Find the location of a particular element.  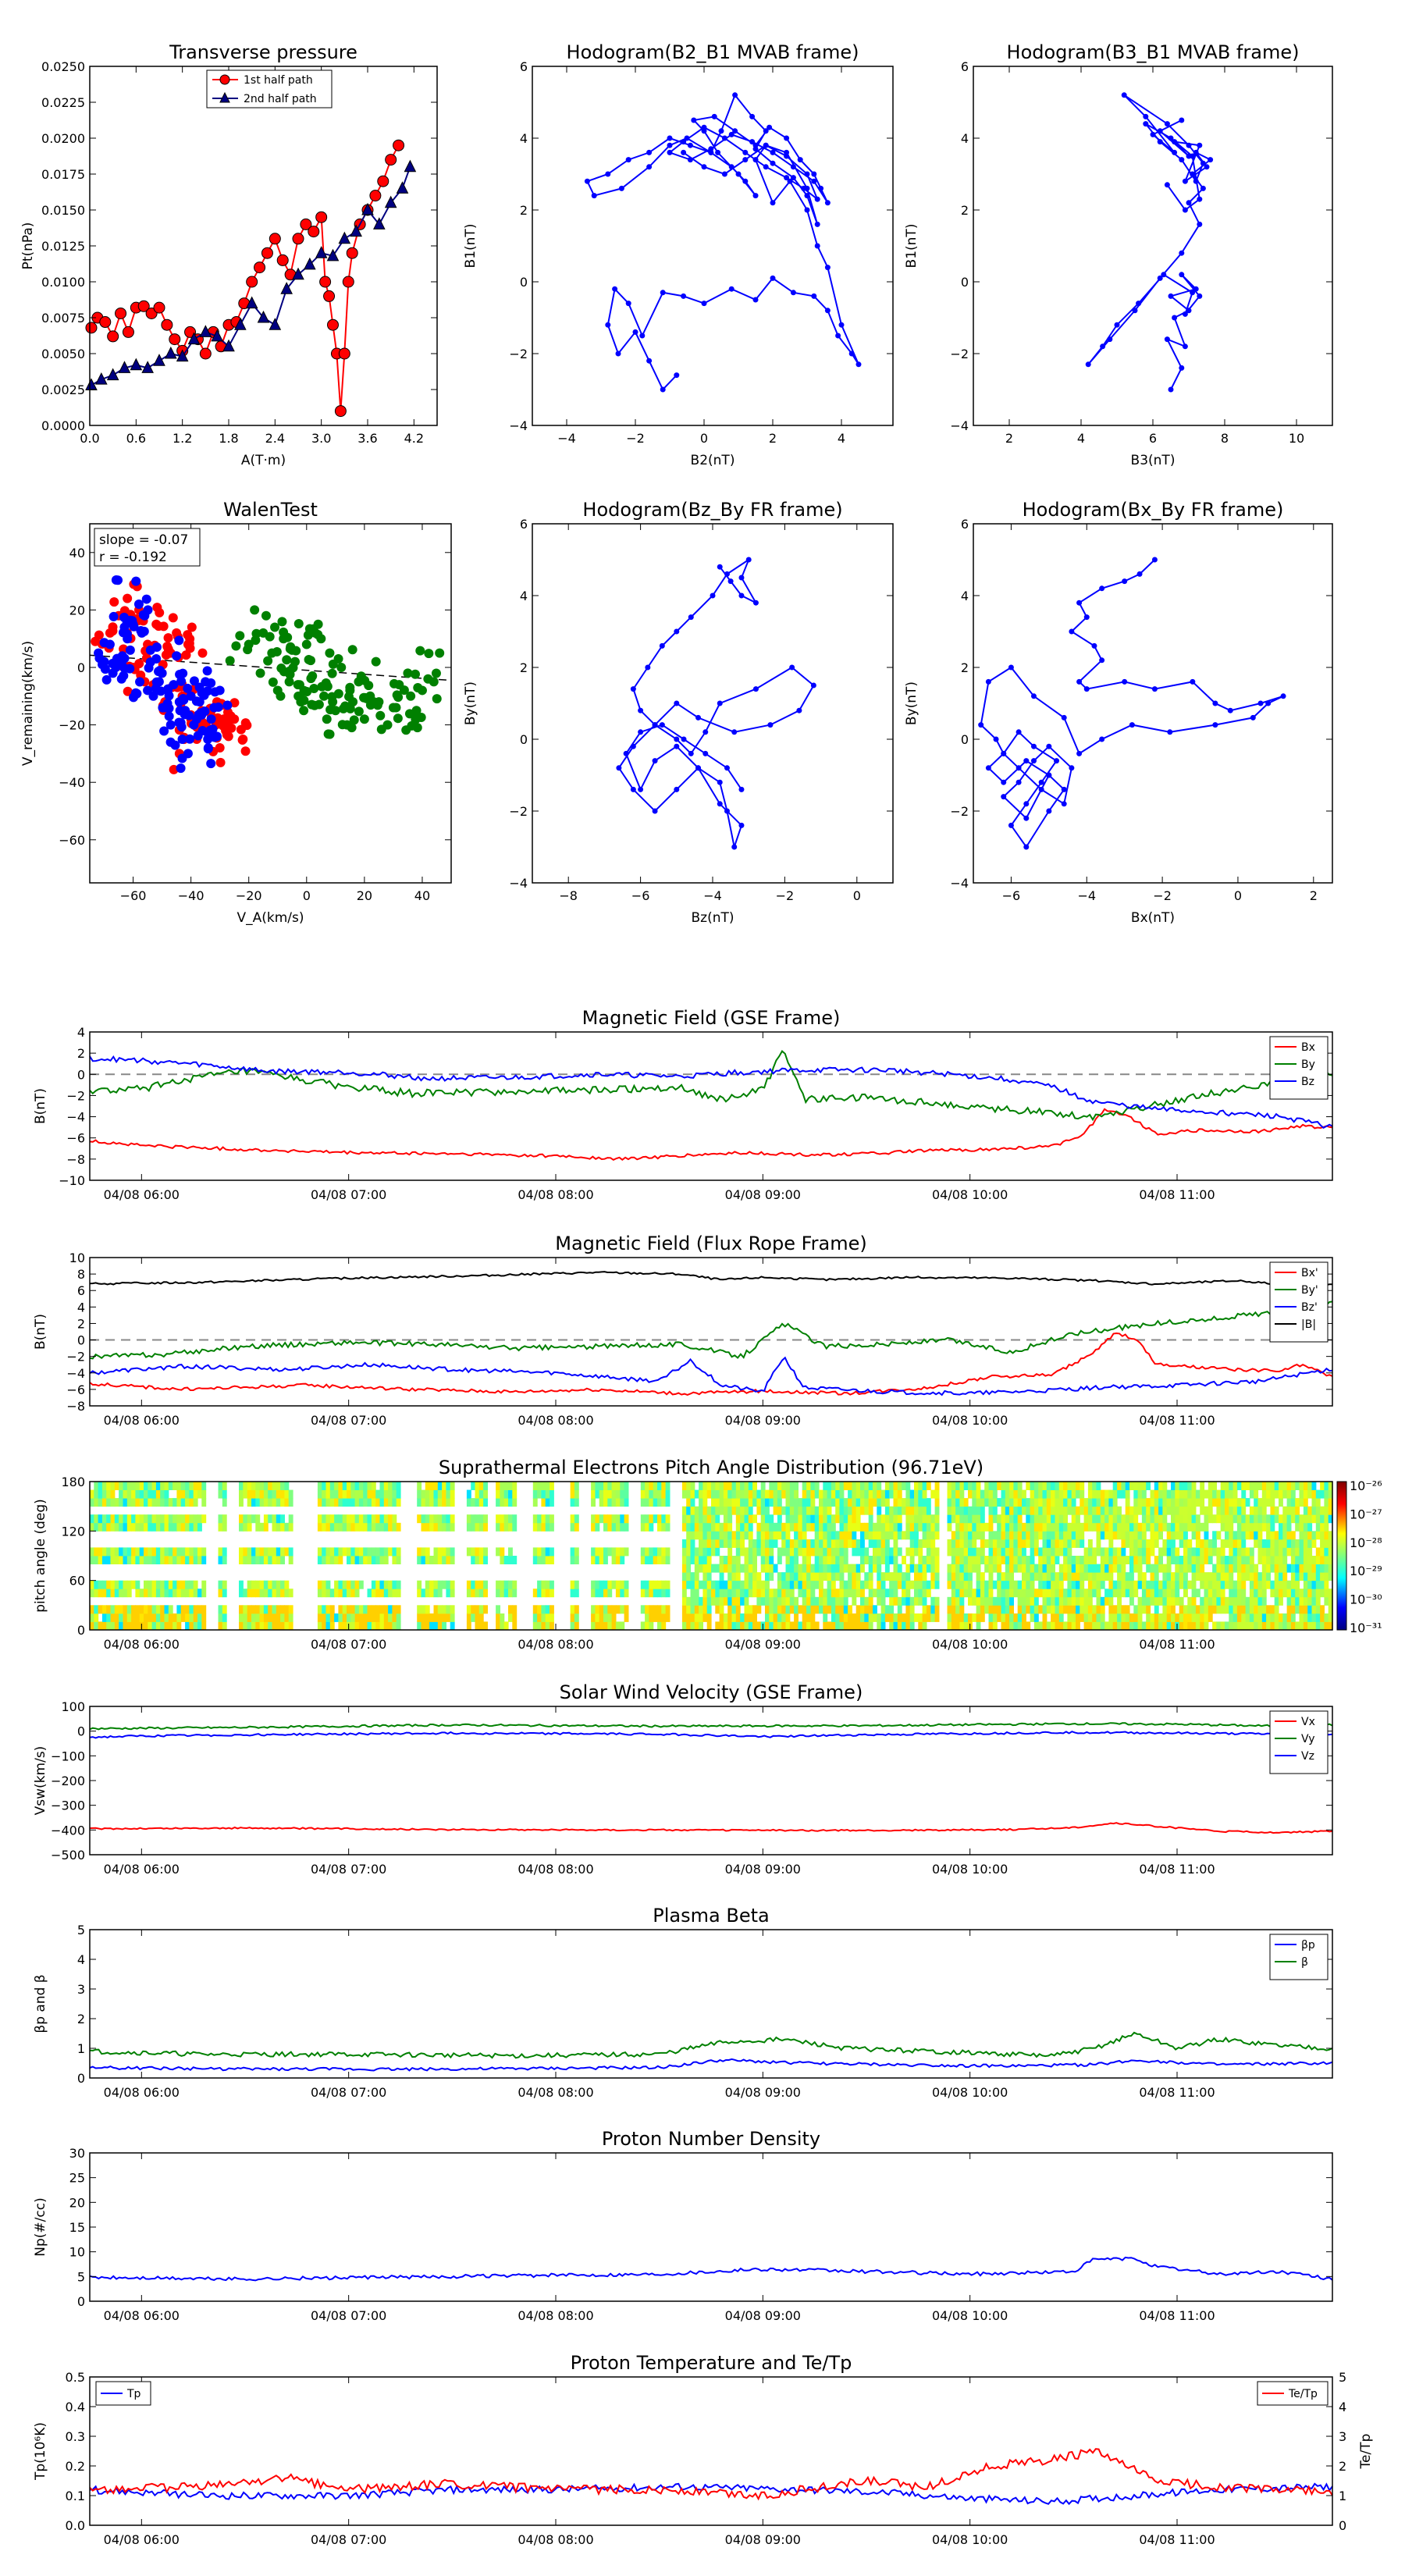

hodogram-bx-by-series-0-point is located at coordinates (1283, 696).